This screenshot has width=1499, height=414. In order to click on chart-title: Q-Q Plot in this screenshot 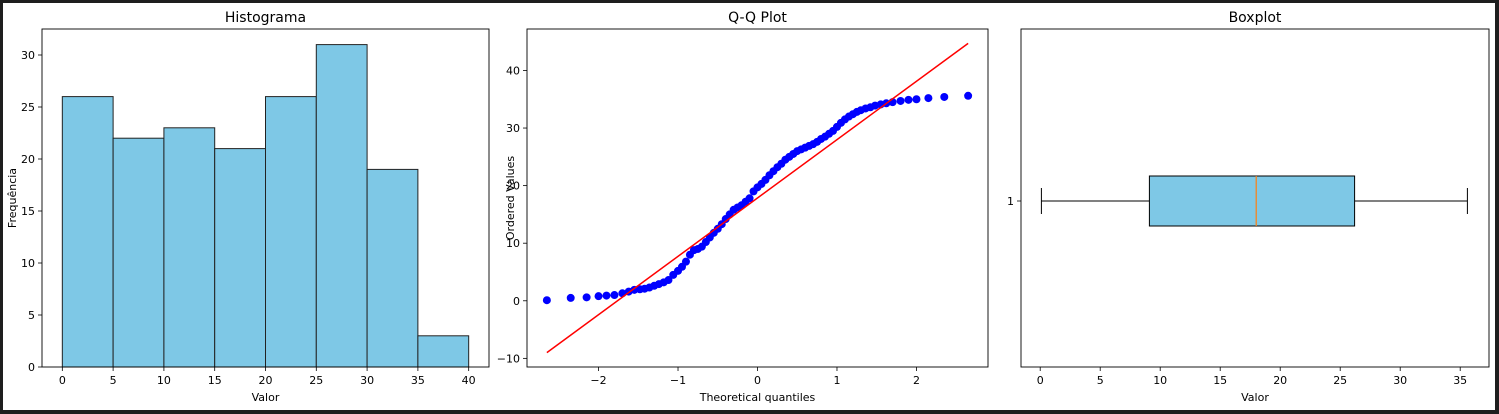, I will do `click(757, 18)`.